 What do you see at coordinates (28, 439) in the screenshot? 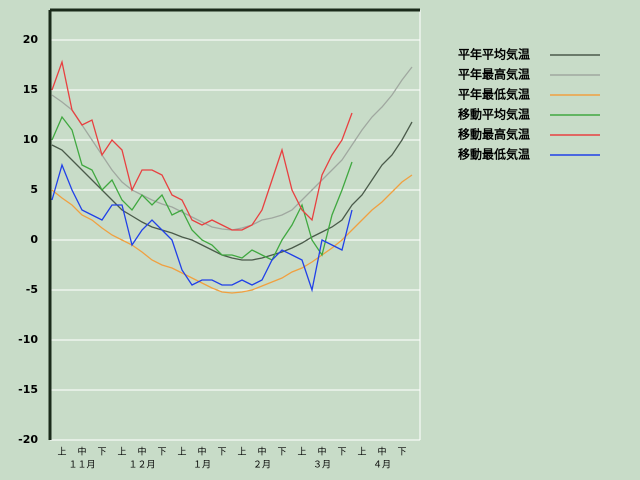
I see `y-tick-label: -20` at bounding box center [28, 439].